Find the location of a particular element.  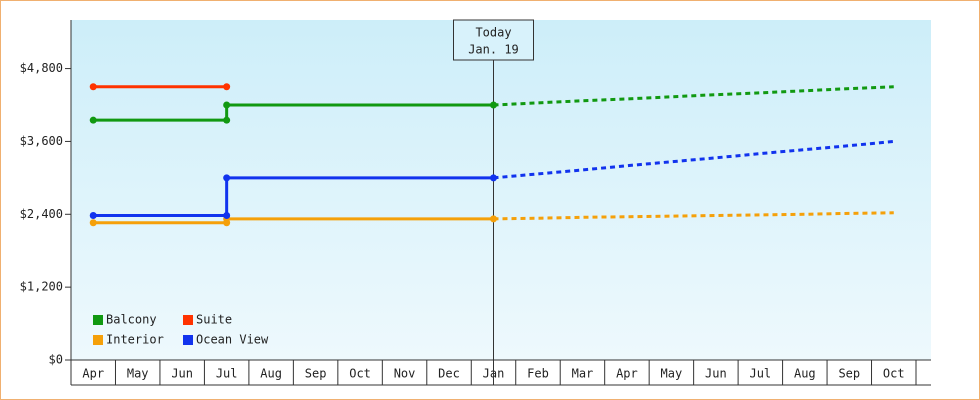

y-tick-label: $1,200 is located at coordinates (41, 287).